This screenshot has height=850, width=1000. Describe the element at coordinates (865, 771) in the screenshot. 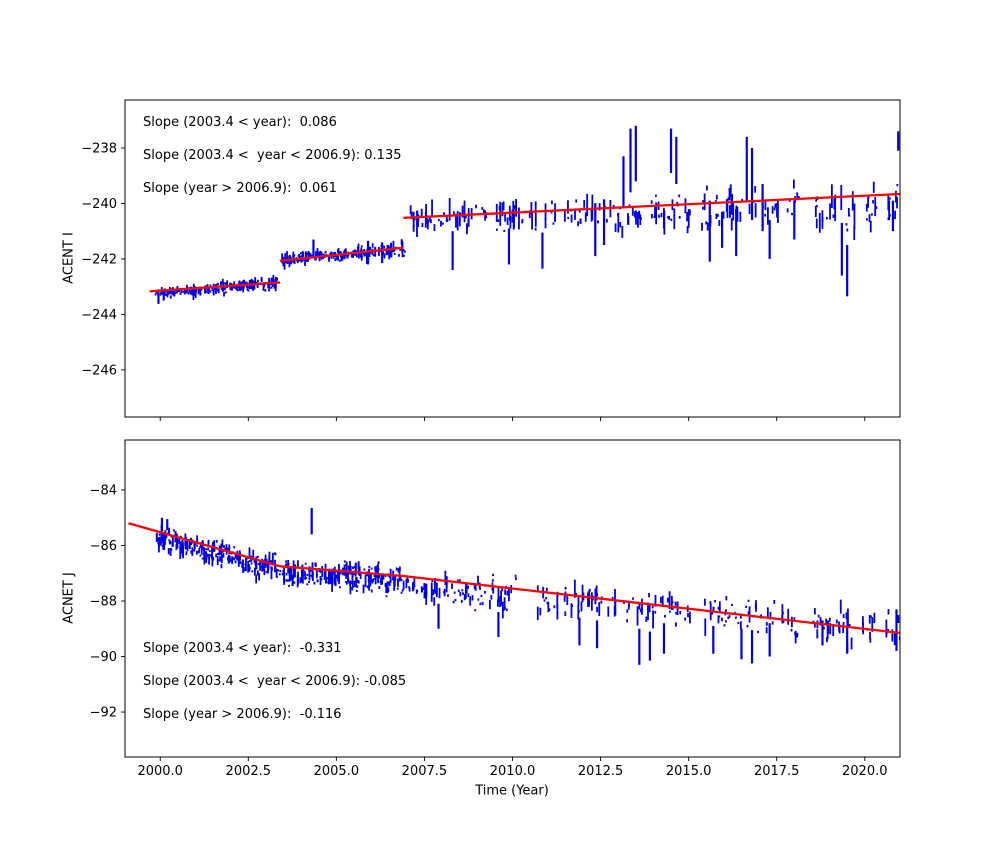

I see `x-tick-label: 2020.0` at that location.